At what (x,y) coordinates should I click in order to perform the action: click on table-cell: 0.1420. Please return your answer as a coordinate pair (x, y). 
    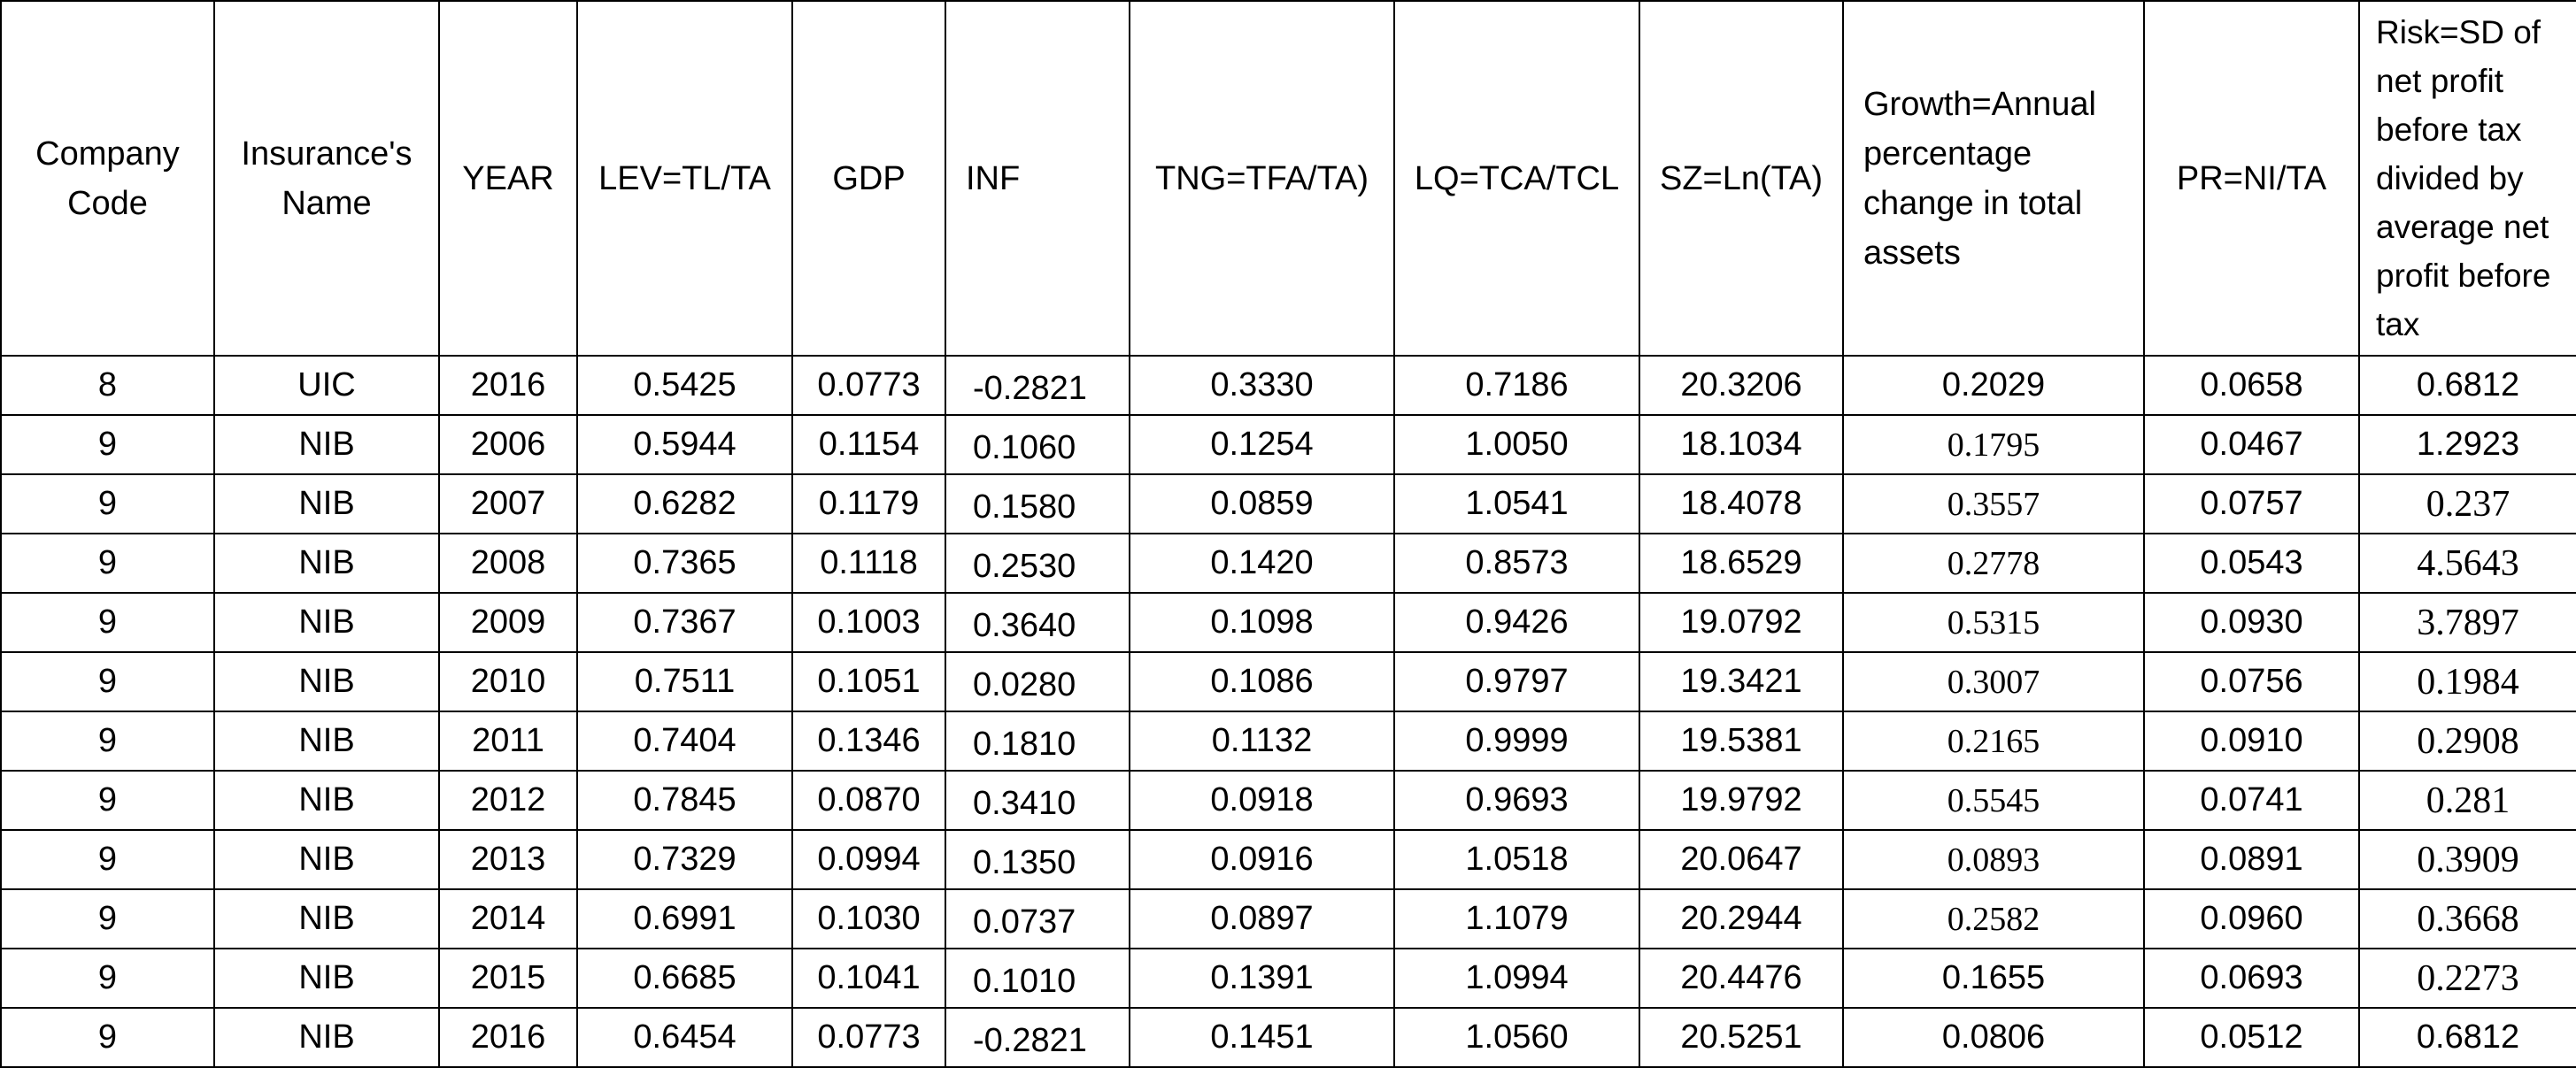
    Looking at the image, I should click on (1262, 563).